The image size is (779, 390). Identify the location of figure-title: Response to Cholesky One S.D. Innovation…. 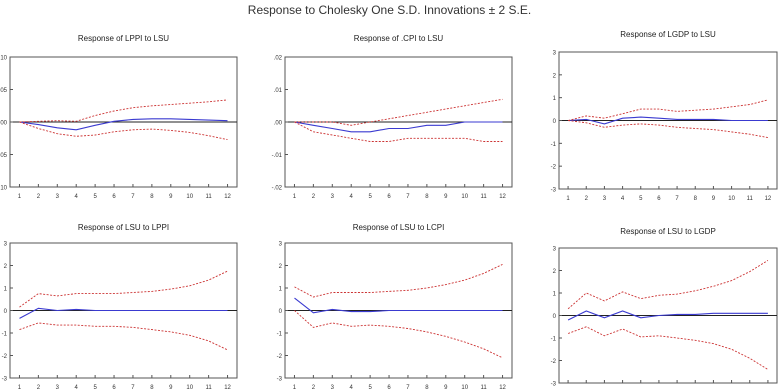
(389, 10).